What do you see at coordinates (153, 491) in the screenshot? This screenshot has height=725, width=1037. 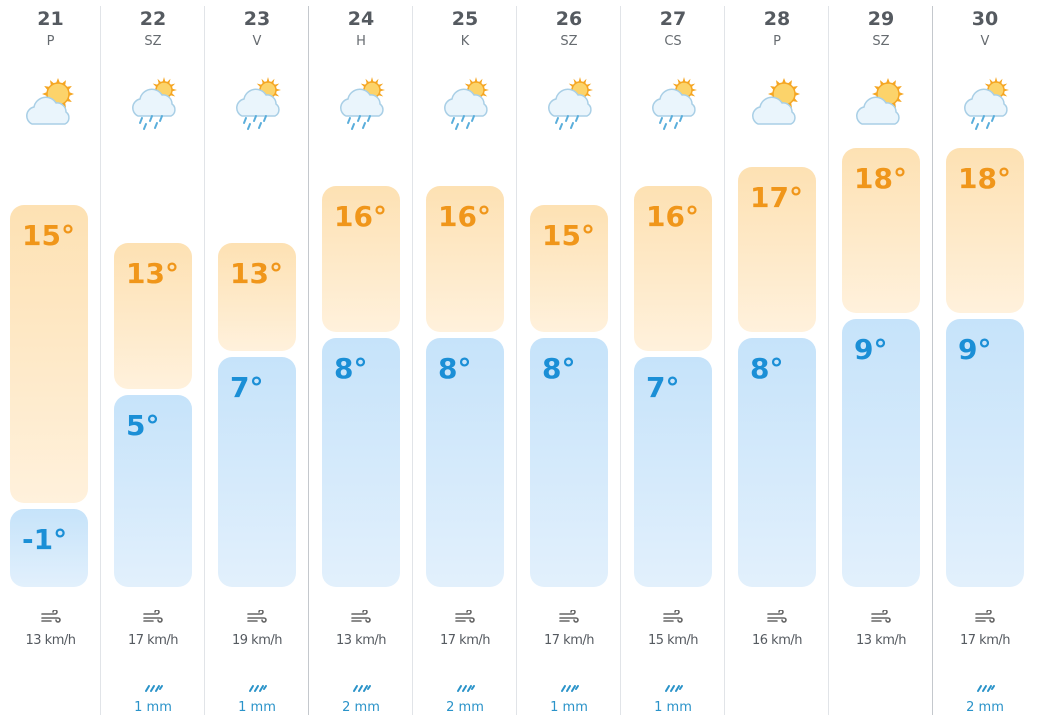 I see `low-temp-bar: 5°` at bounding box center [153, 491].